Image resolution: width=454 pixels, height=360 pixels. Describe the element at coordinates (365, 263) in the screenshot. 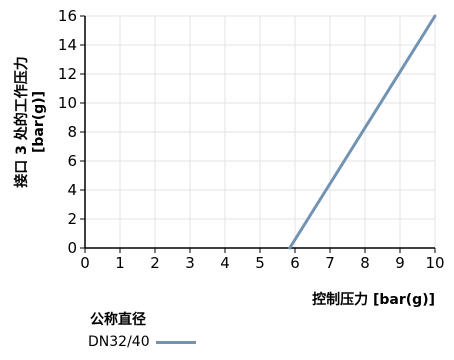

I see `x-tick-label: 8` at that location.